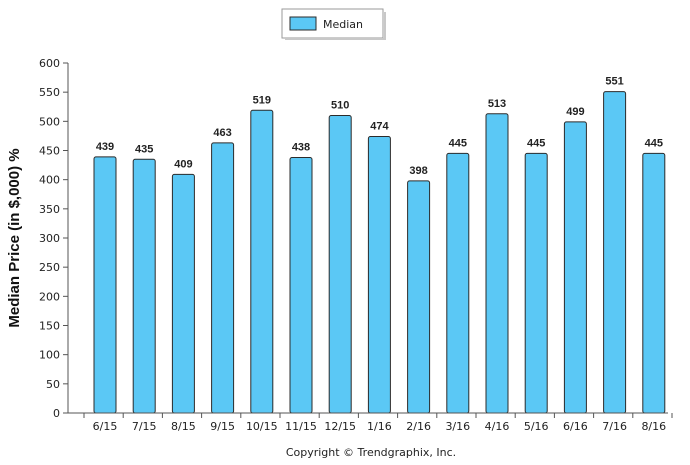 This screenshot has height=465, width=690. I want to click on x-tick-label: 12/15, so click(340, 426).